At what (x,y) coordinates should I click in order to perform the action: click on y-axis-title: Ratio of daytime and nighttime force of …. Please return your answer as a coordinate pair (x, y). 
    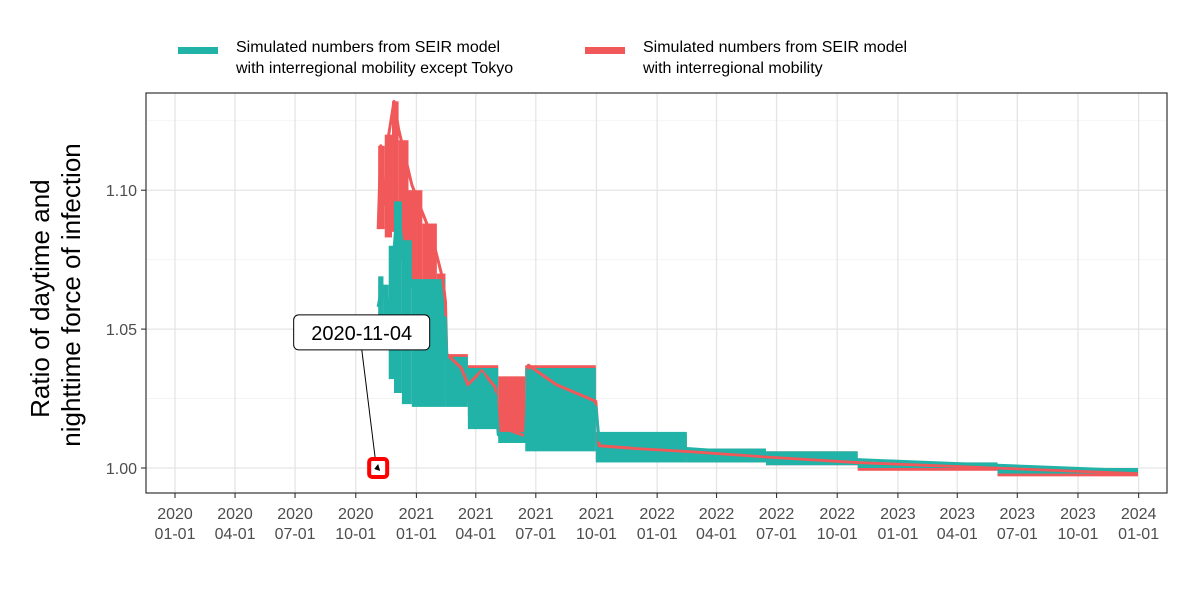
    Looking at the image, I should click on (55, 295).